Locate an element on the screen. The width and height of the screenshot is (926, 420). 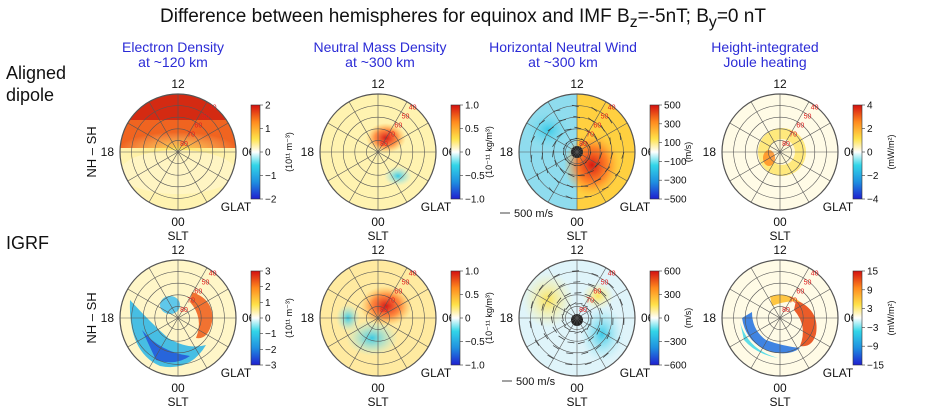
colorbar-tick-label: 2 is located at coordinates (870, 129).